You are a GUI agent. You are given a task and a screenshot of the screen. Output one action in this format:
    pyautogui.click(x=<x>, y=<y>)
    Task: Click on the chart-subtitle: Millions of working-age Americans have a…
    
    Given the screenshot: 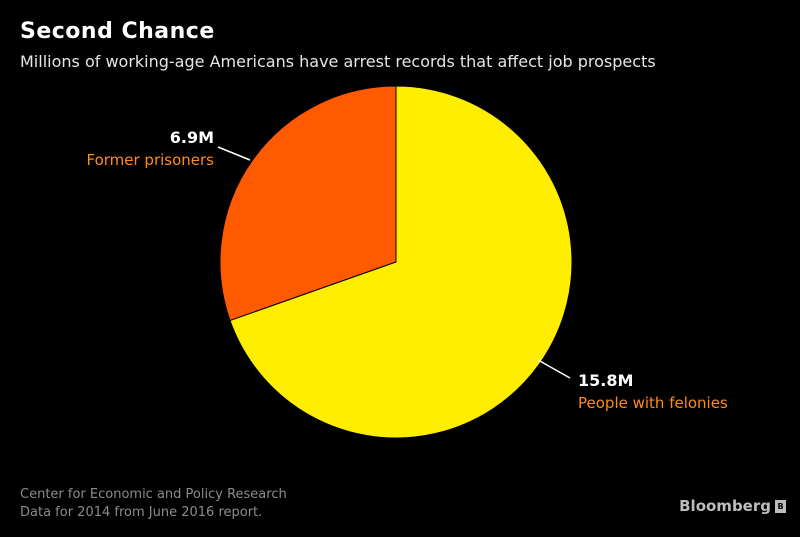 What is the action you would take?
    pyautogui.click(x=338, y=61)
    